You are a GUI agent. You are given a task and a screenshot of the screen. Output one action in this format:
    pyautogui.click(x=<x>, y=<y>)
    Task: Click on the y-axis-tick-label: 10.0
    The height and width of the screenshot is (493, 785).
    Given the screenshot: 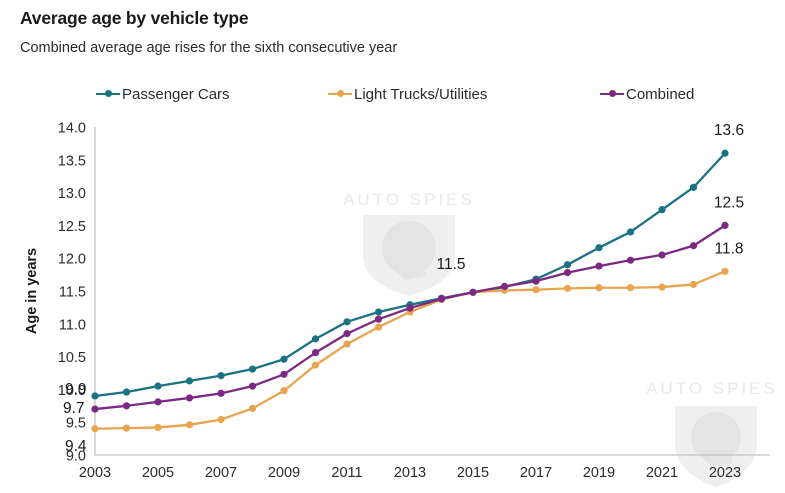 What is the action you would take?
    pyautogui.click(x=72, y=391)
    